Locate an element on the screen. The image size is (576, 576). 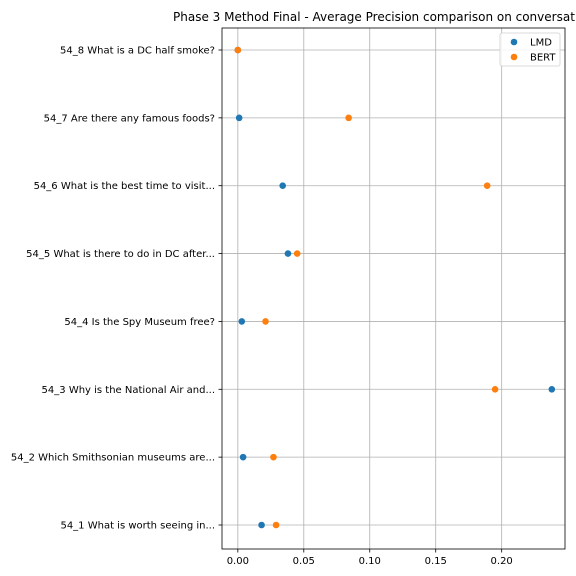
legend-marker-lmd is located at coordinates (514, 42).